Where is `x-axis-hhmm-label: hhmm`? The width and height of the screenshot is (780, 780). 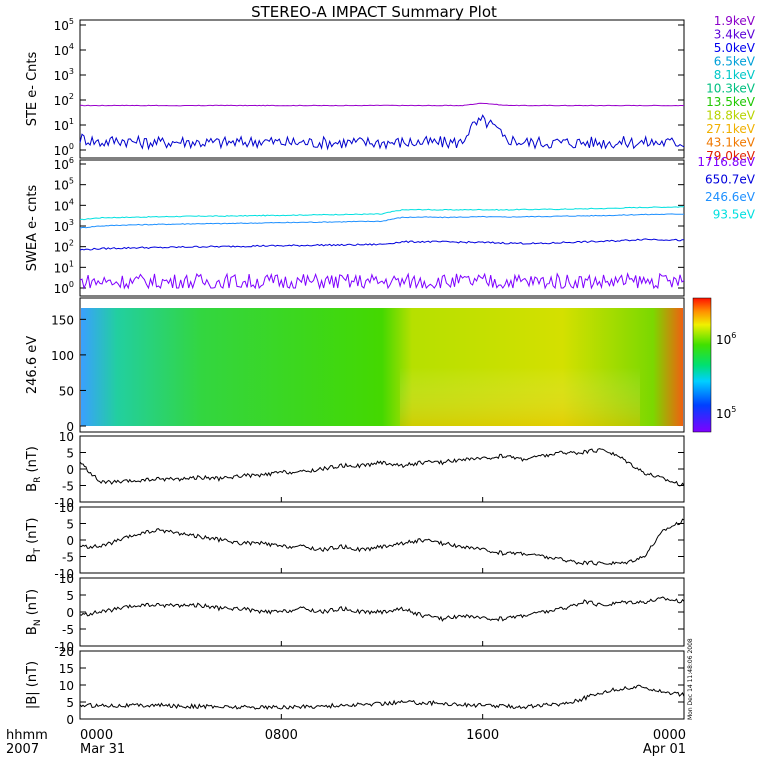
x-axis-hhmm-label: hhmm is located at coordinates (27, 735).